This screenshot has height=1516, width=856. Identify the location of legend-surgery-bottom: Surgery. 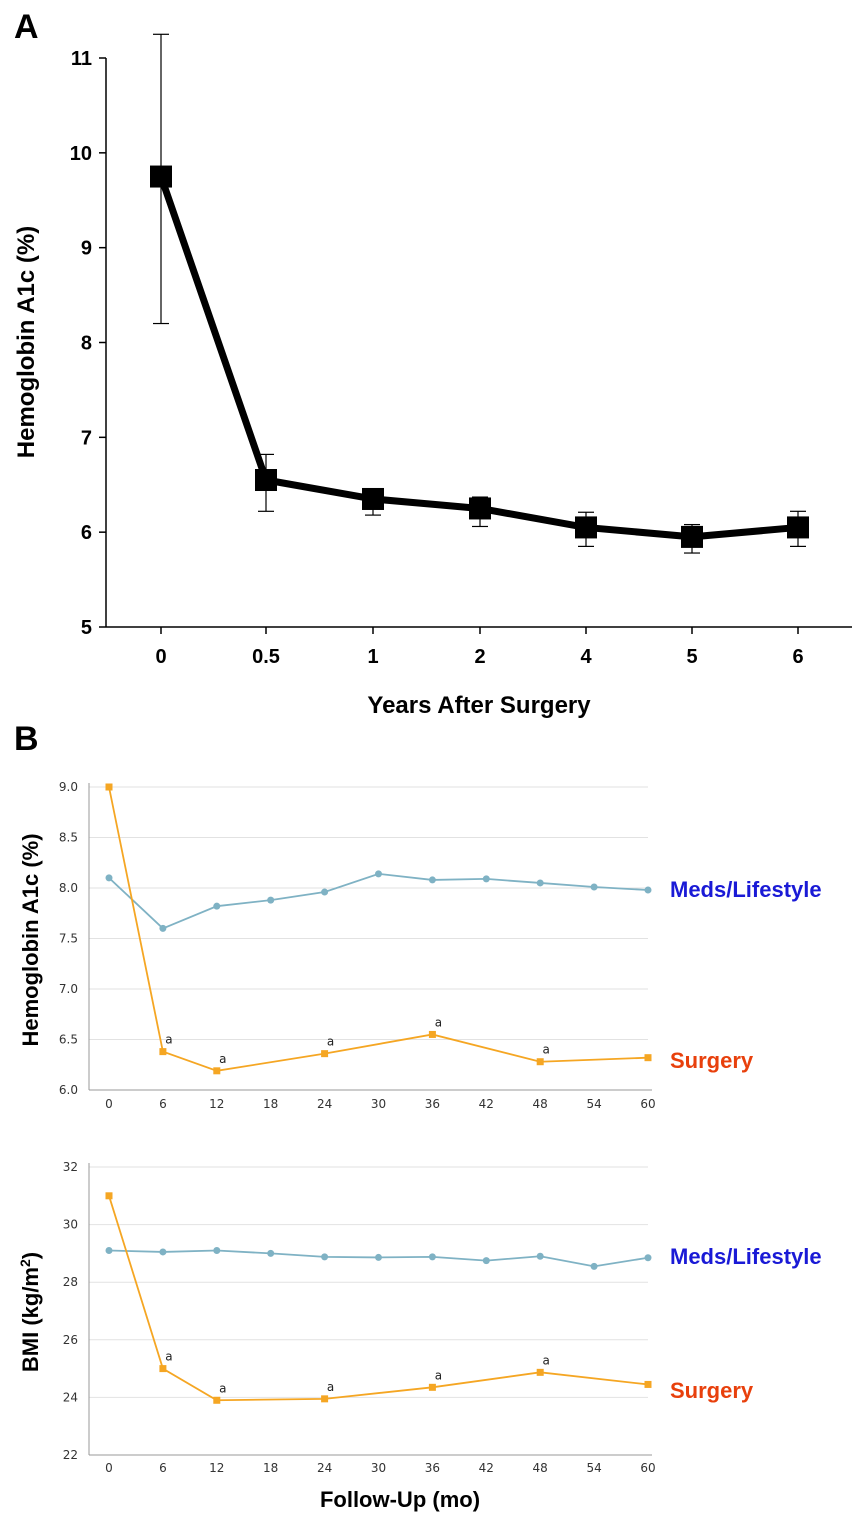
(712, 1390).